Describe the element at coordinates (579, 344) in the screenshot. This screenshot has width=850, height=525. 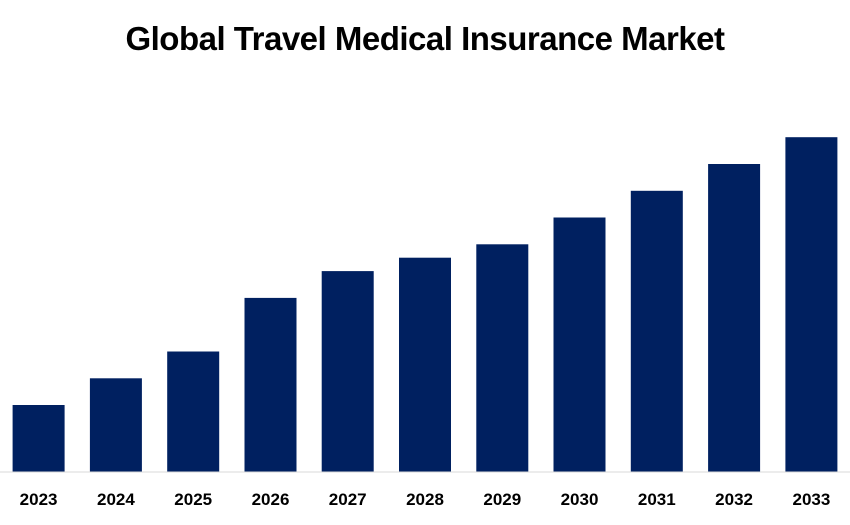
I see `bar-2030` at that location.